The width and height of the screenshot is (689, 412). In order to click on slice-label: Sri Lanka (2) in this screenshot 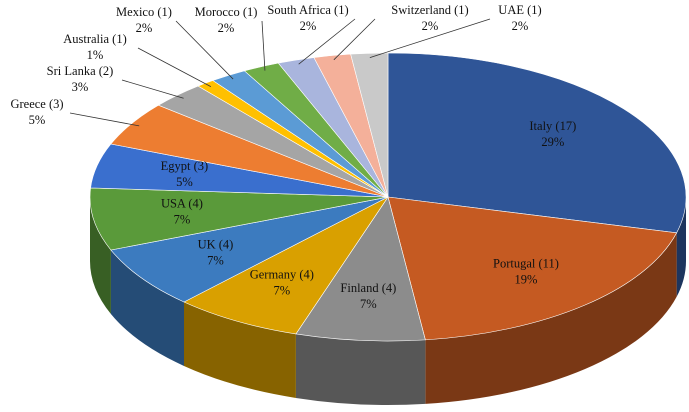, I will do `click(80, 71)`.